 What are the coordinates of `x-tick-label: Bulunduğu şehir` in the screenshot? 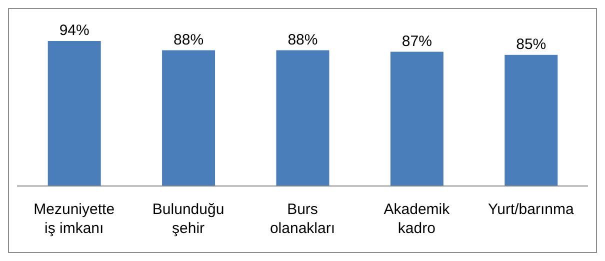 It's located at (188, 219).